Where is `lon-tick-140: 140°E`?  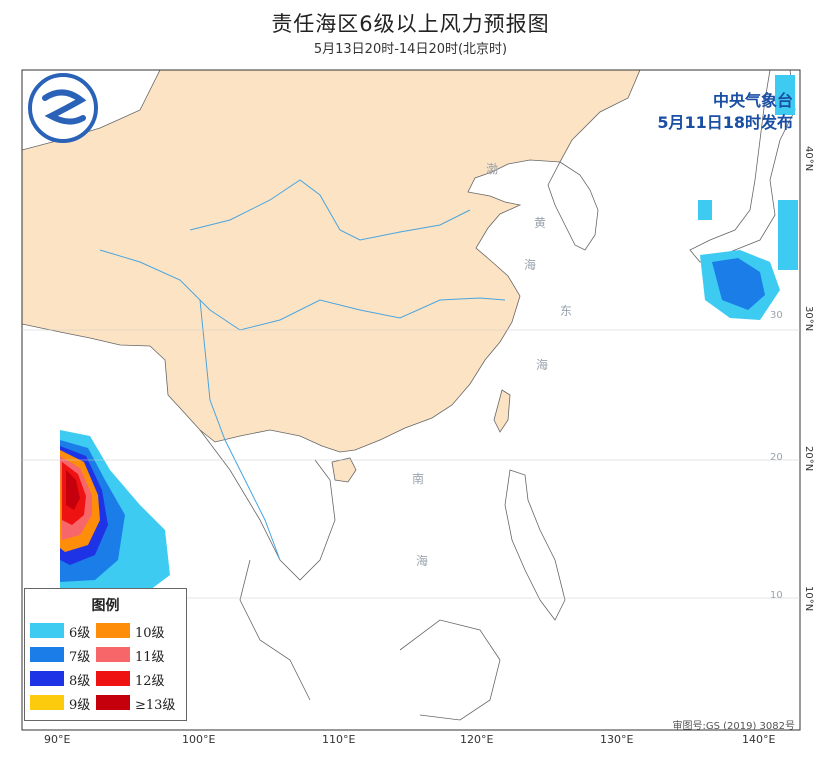
lon-tick-140: 140°E is located at coordinates (759, 739).